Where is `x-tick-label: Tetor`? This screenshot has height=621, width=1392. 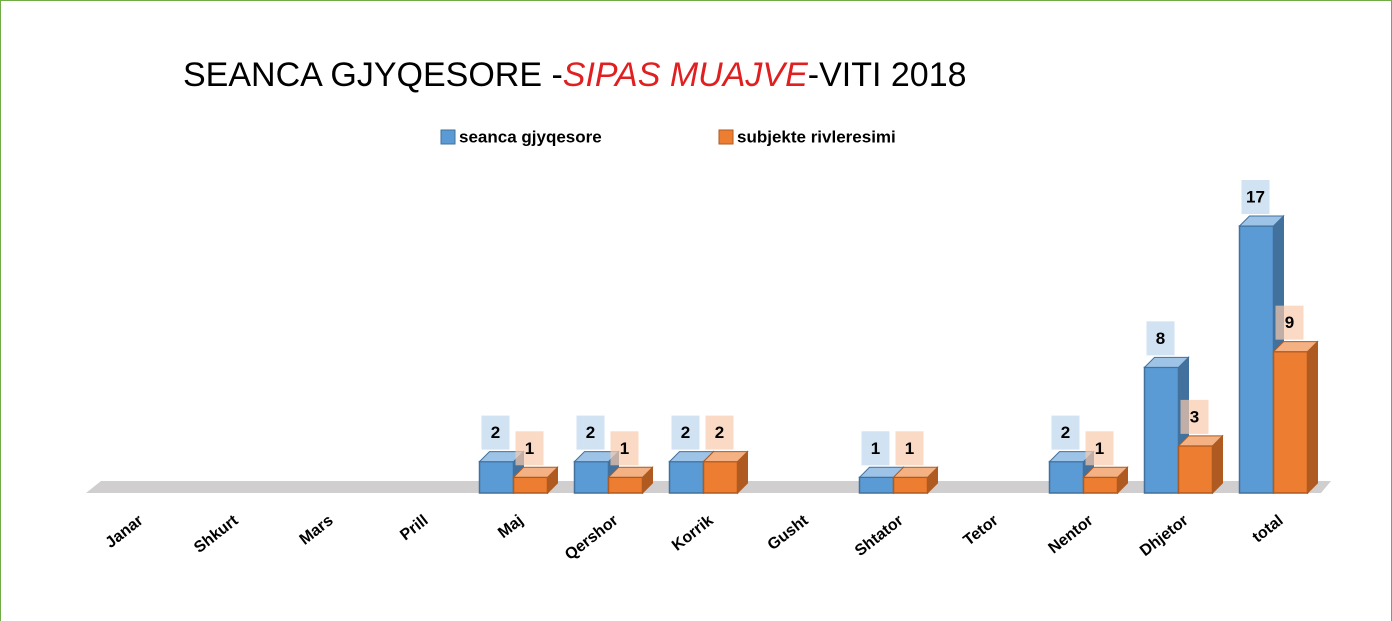
x-tick-label: Tetor is located at coordinates (981, 530).